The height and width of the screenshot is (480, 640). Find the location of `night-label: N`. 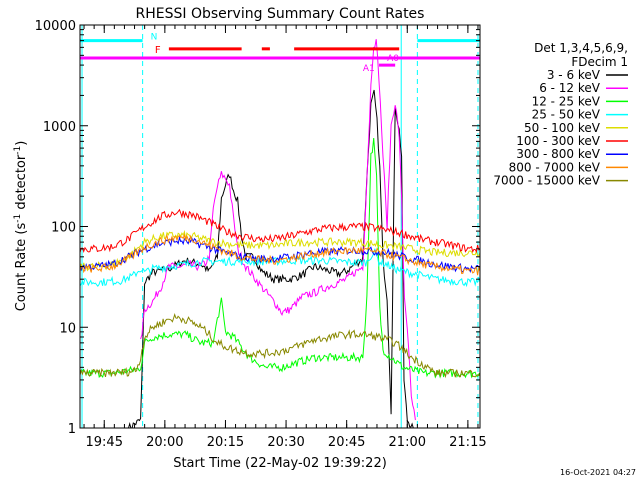

night-label: N is located at coordinates (154, 38).